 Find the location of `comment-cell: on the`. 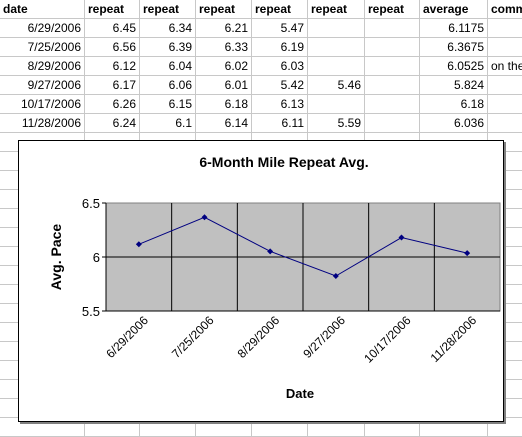

comment-cell: on the is located at coordinates (505, 66).